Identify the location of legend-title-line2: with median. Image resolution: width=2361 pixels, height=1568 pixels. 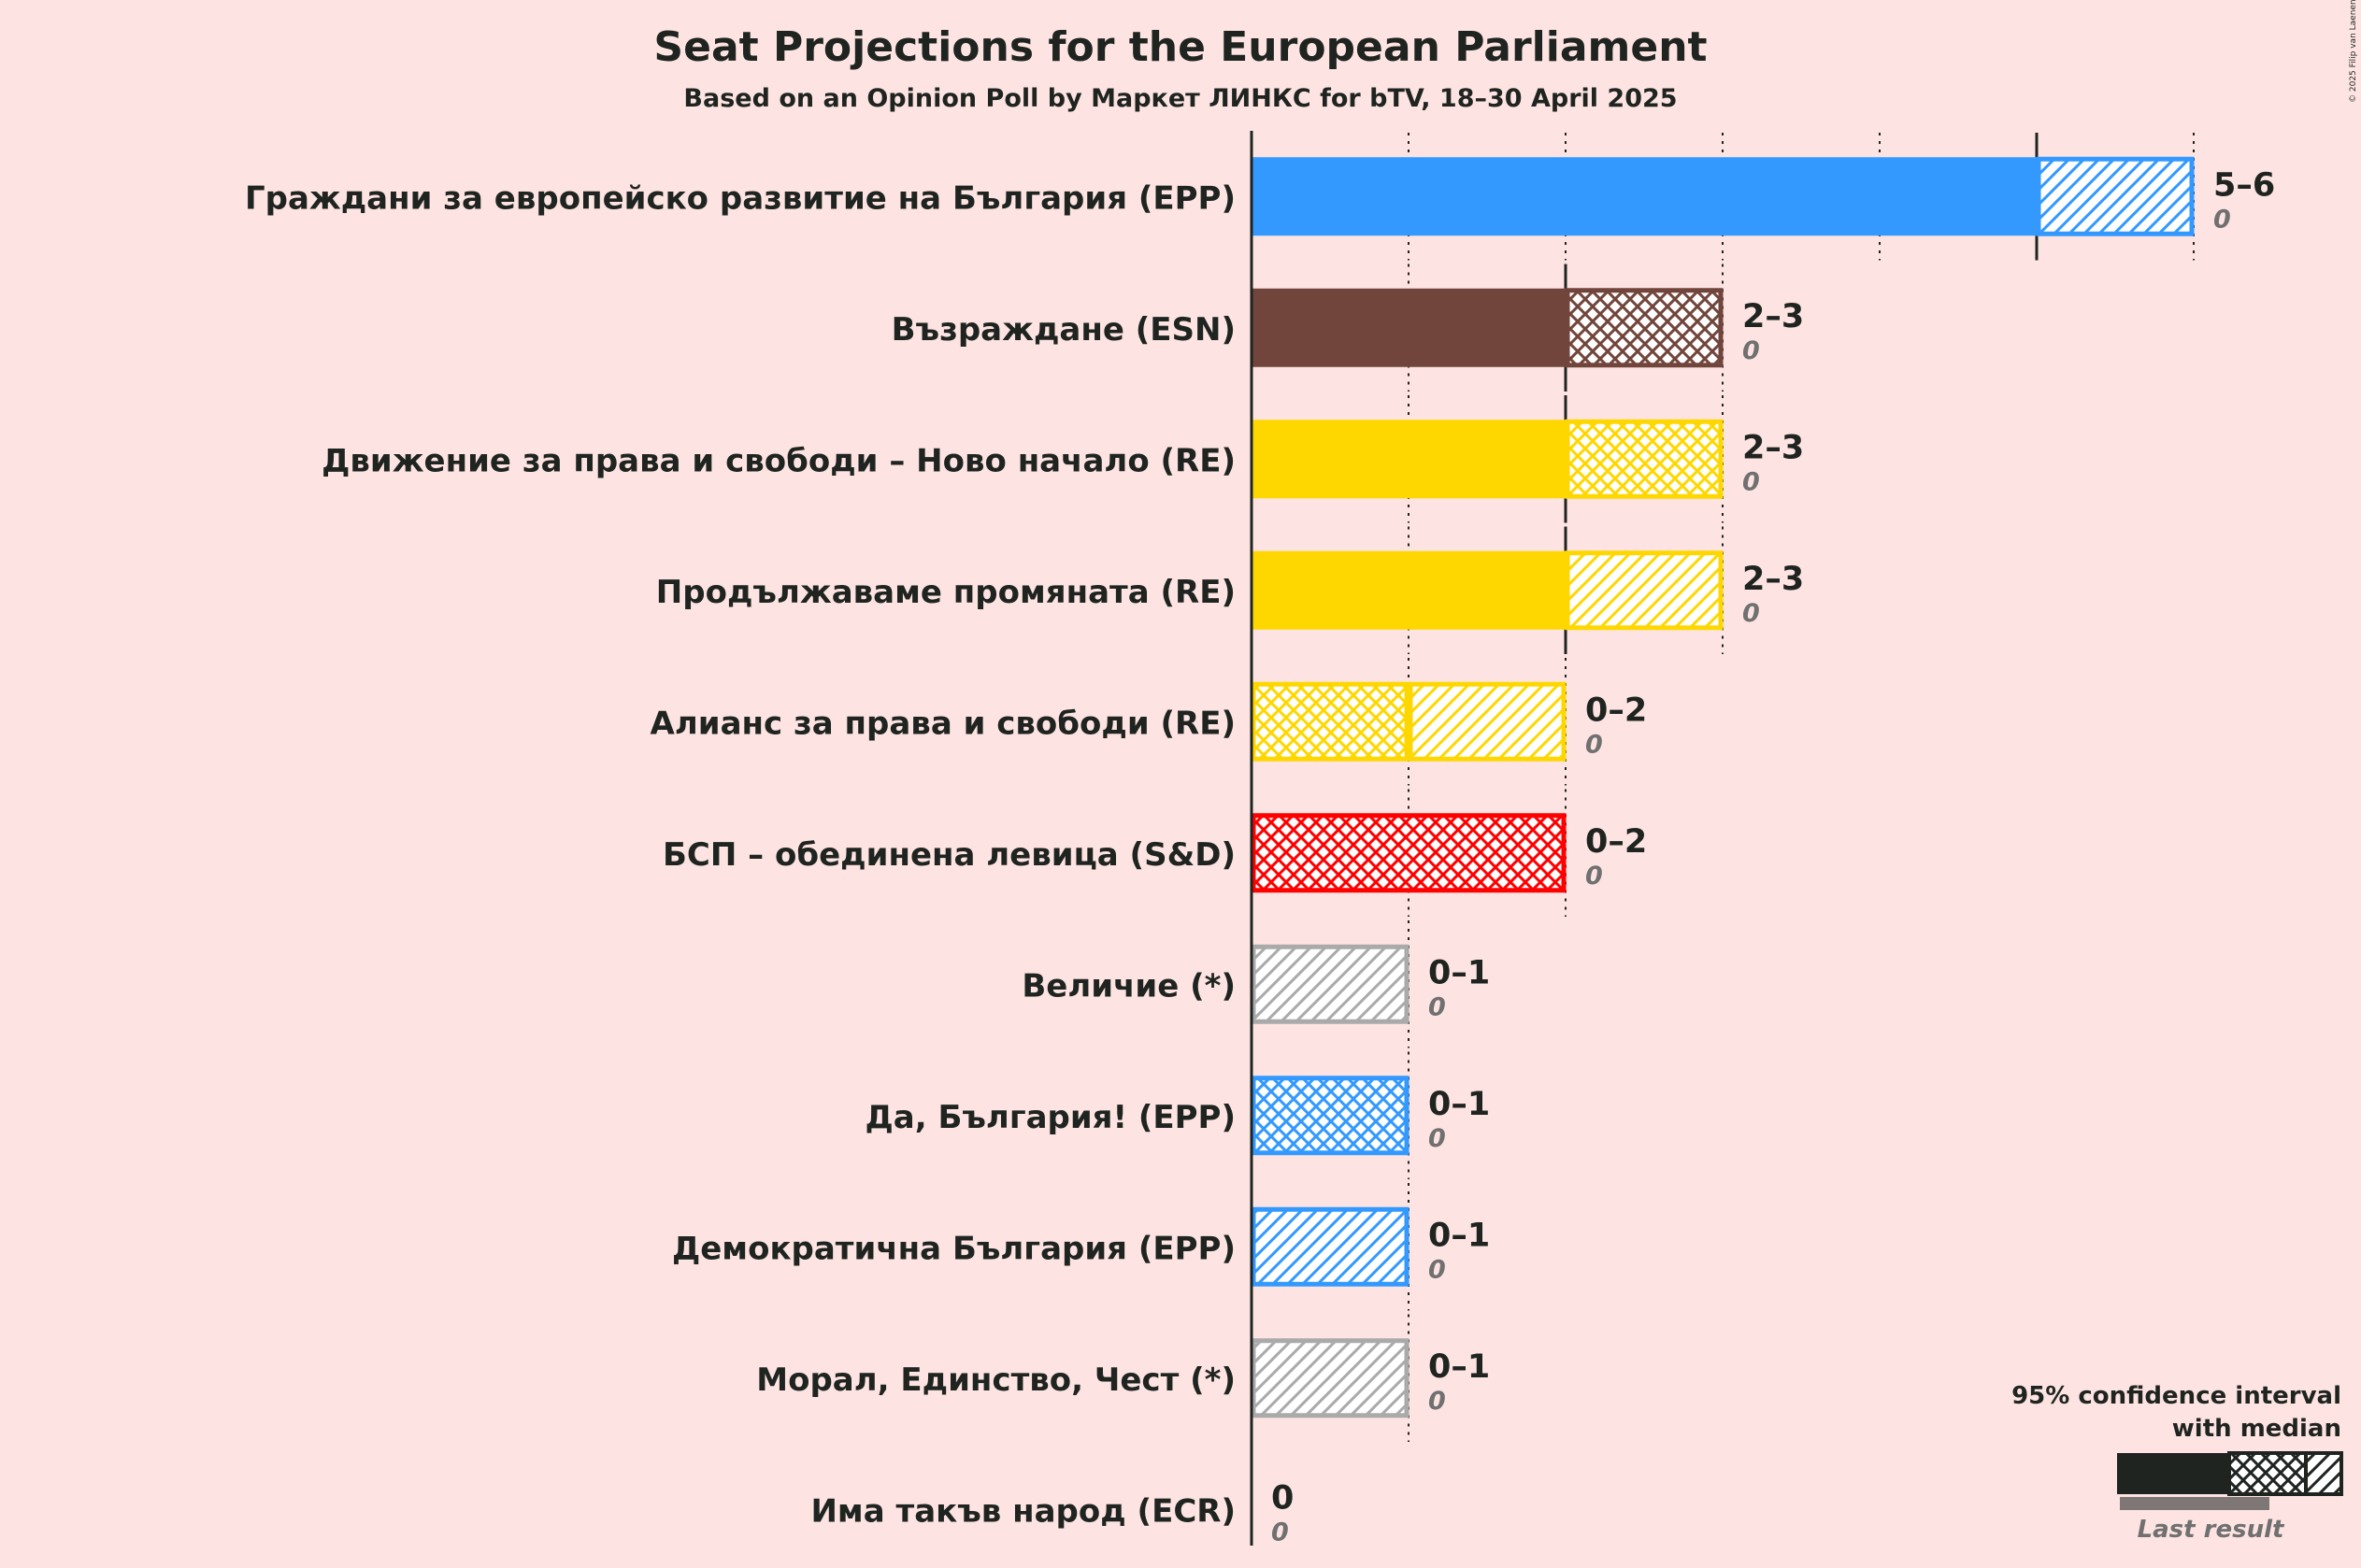
(2256, 1429).